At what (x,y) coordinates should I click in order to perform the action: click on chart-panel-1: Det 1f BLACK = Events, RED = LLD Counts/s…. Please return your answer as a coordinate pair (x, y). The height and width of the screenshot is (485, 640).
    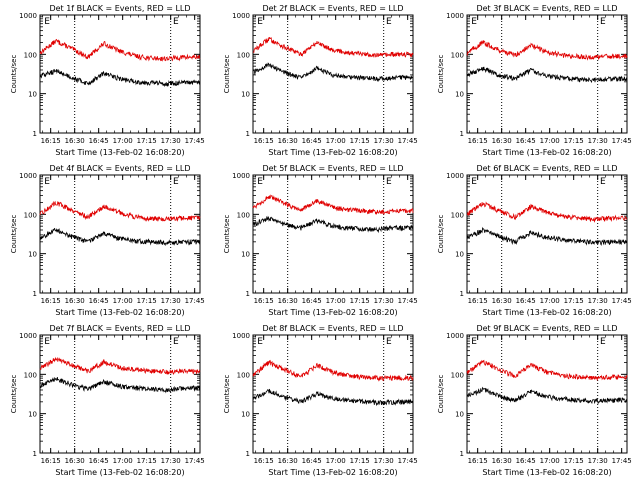
    Looking at the image, I should click on (107, 80).